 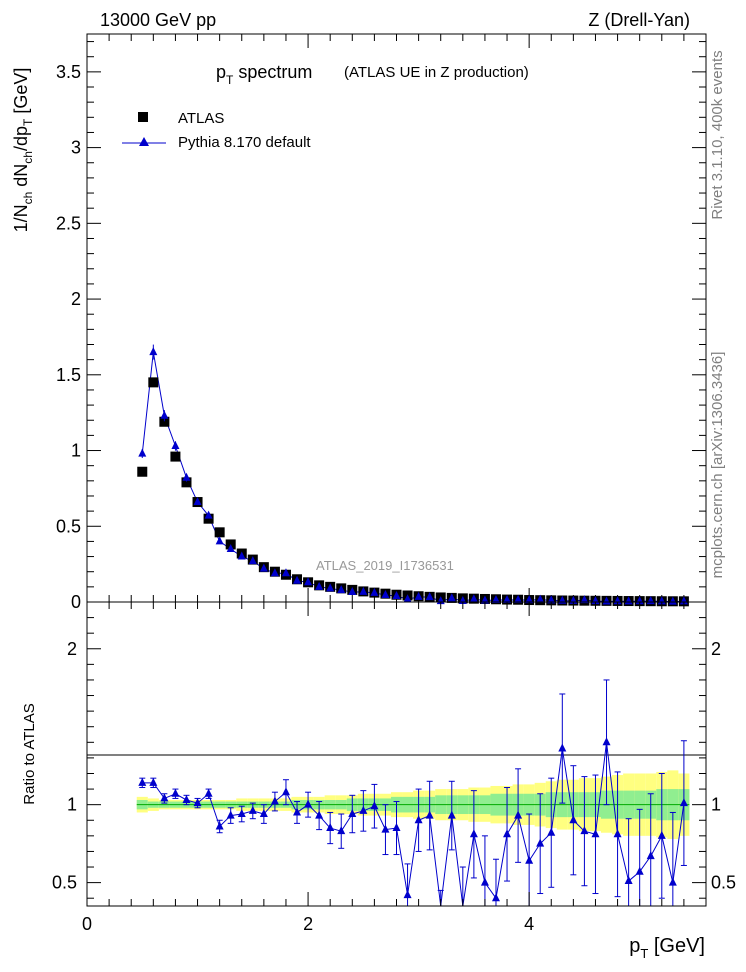 I want to click on x-axis-label: pT [GeV], so click(x=667, y=948).